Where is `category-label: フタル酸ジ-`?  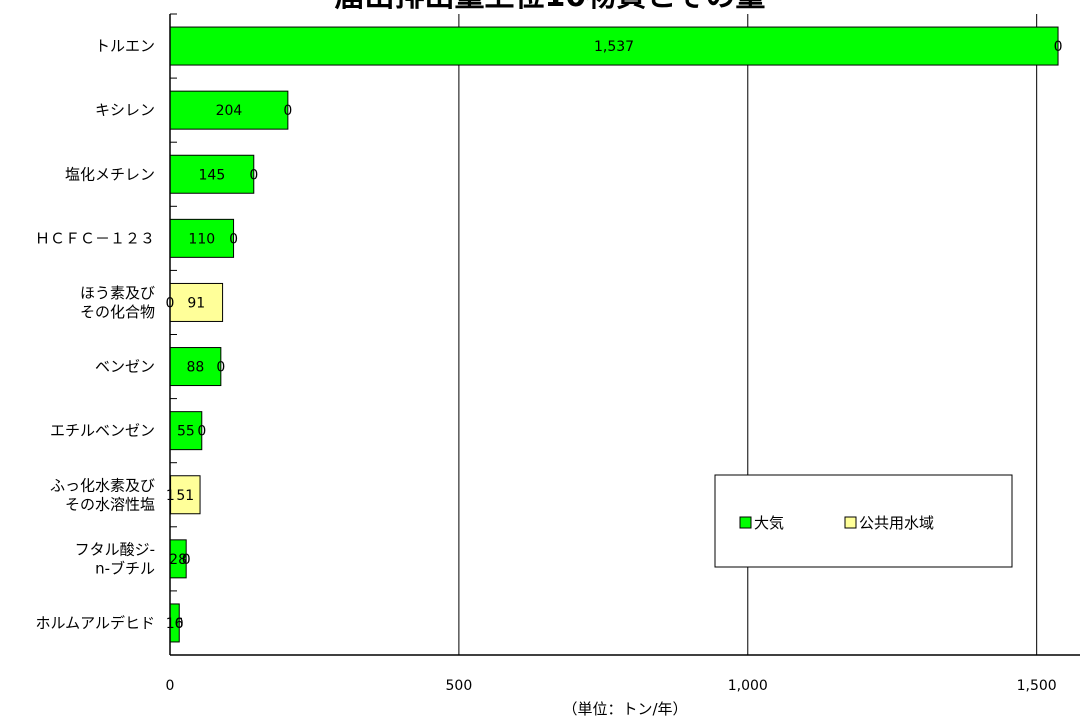
category-label: フタル酸ジ- is located at coordinates (115, 549).